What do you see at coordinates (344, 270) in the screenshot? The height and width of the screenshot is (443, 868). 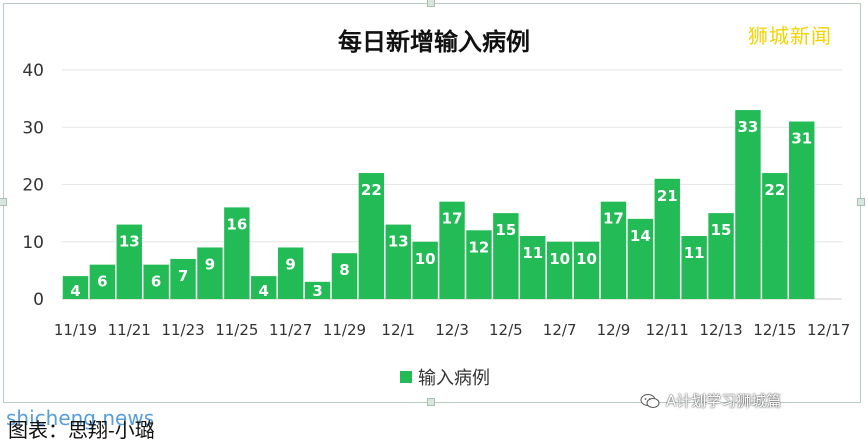 I see `data-label: 8` at bounding box center [344, 270].